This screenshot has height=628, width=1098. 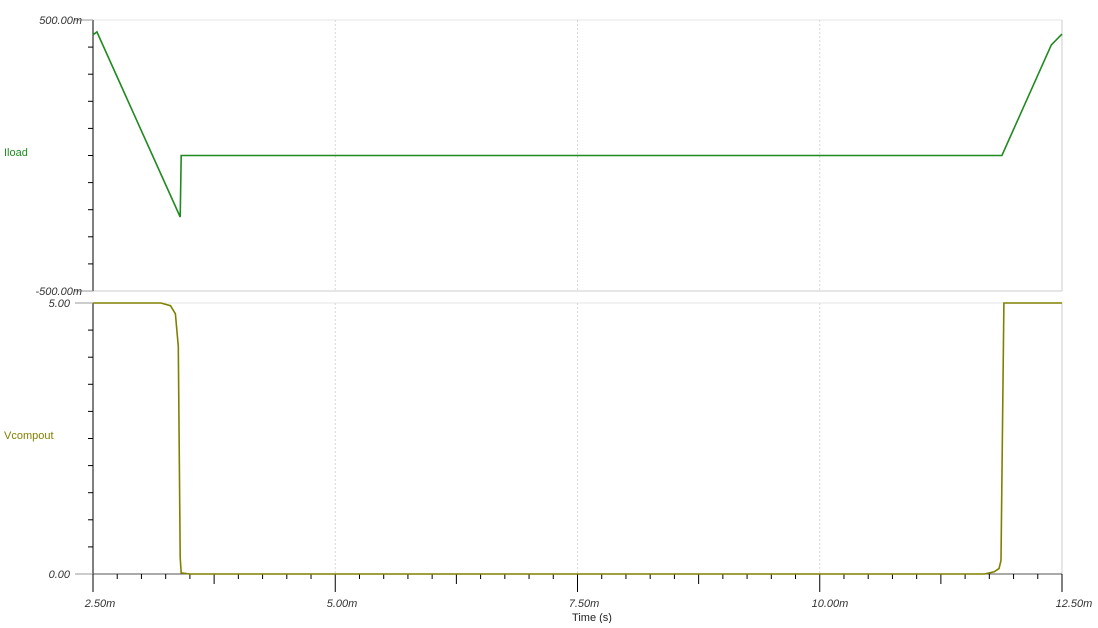 What do you see at coordinates (60, 304) in the screenshot?
I see `ytick-bottom-max: 5.00` at bounding box center [60, 304].